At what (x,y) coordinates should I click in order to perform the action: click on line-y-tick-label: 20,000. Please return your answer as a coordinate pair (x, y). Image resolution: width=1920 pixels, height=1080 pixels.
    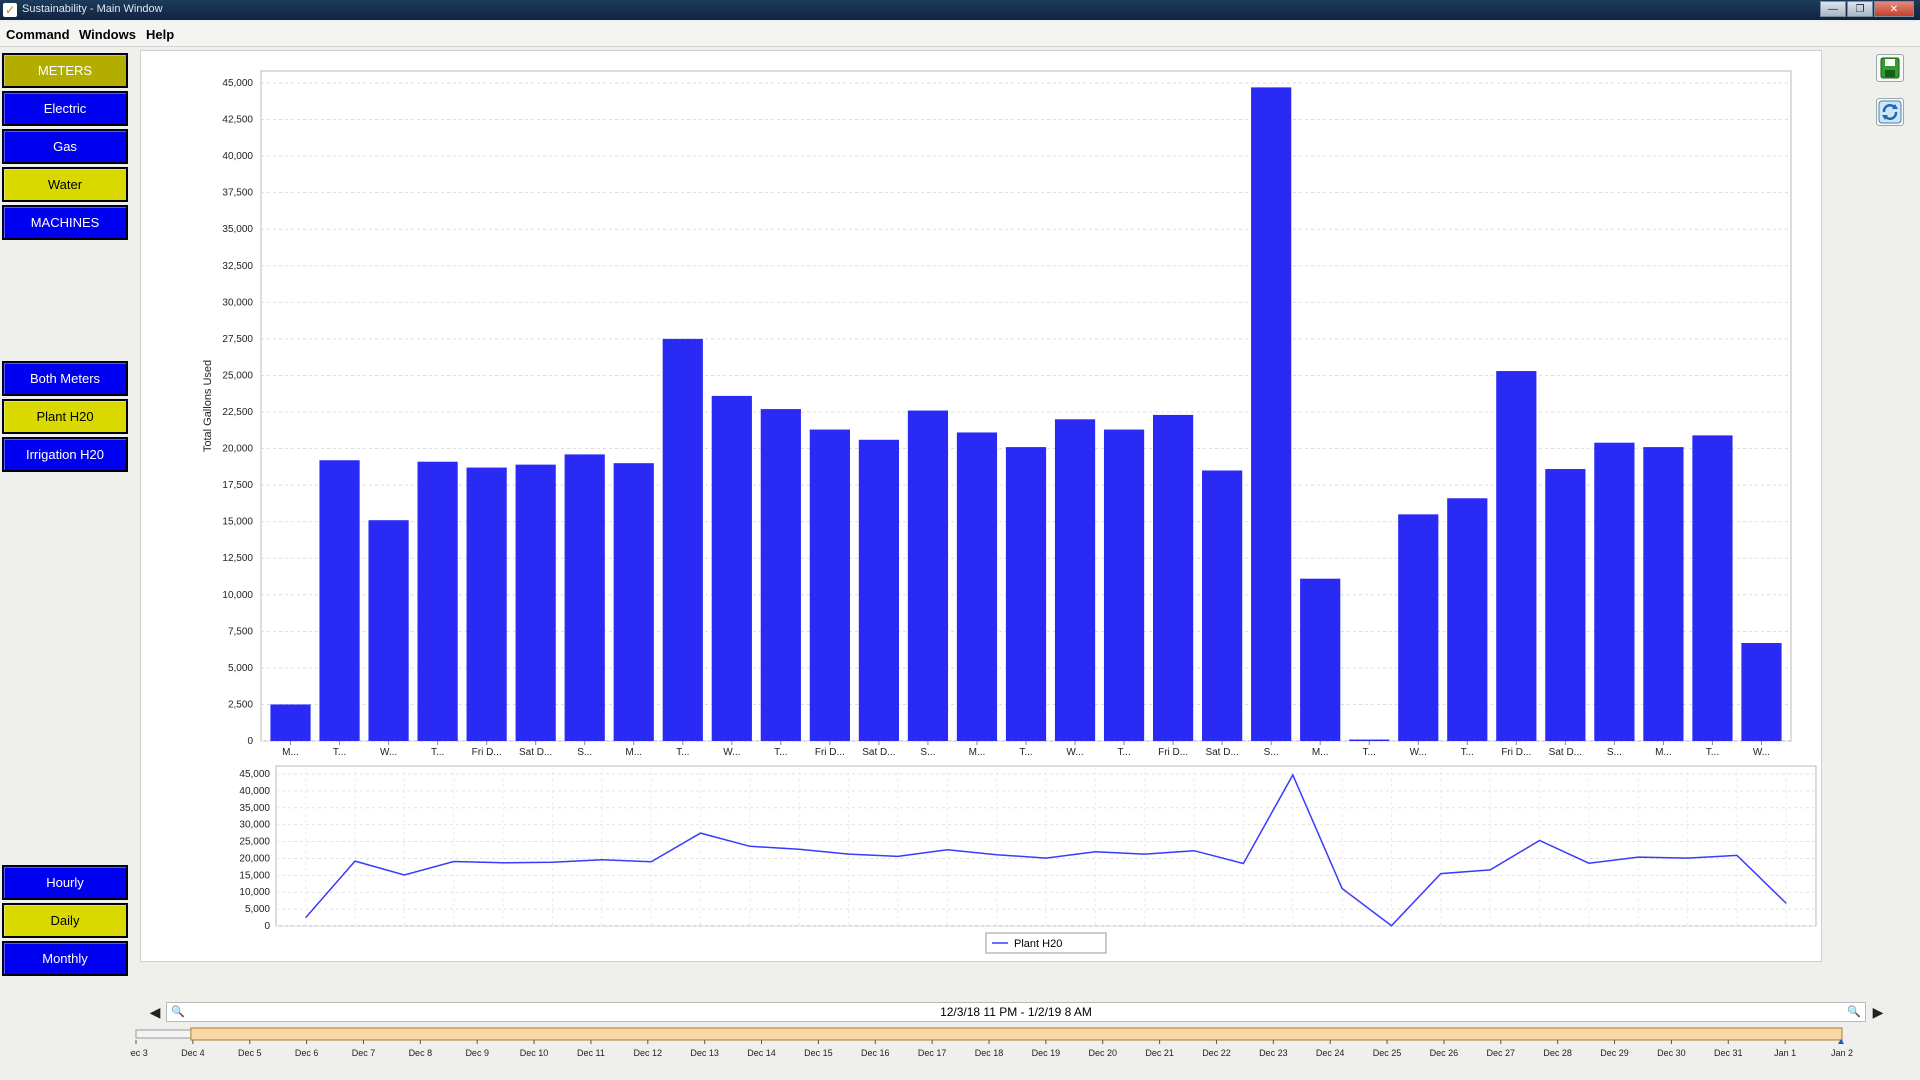
    Looking at the image, I should click on (254, 858).